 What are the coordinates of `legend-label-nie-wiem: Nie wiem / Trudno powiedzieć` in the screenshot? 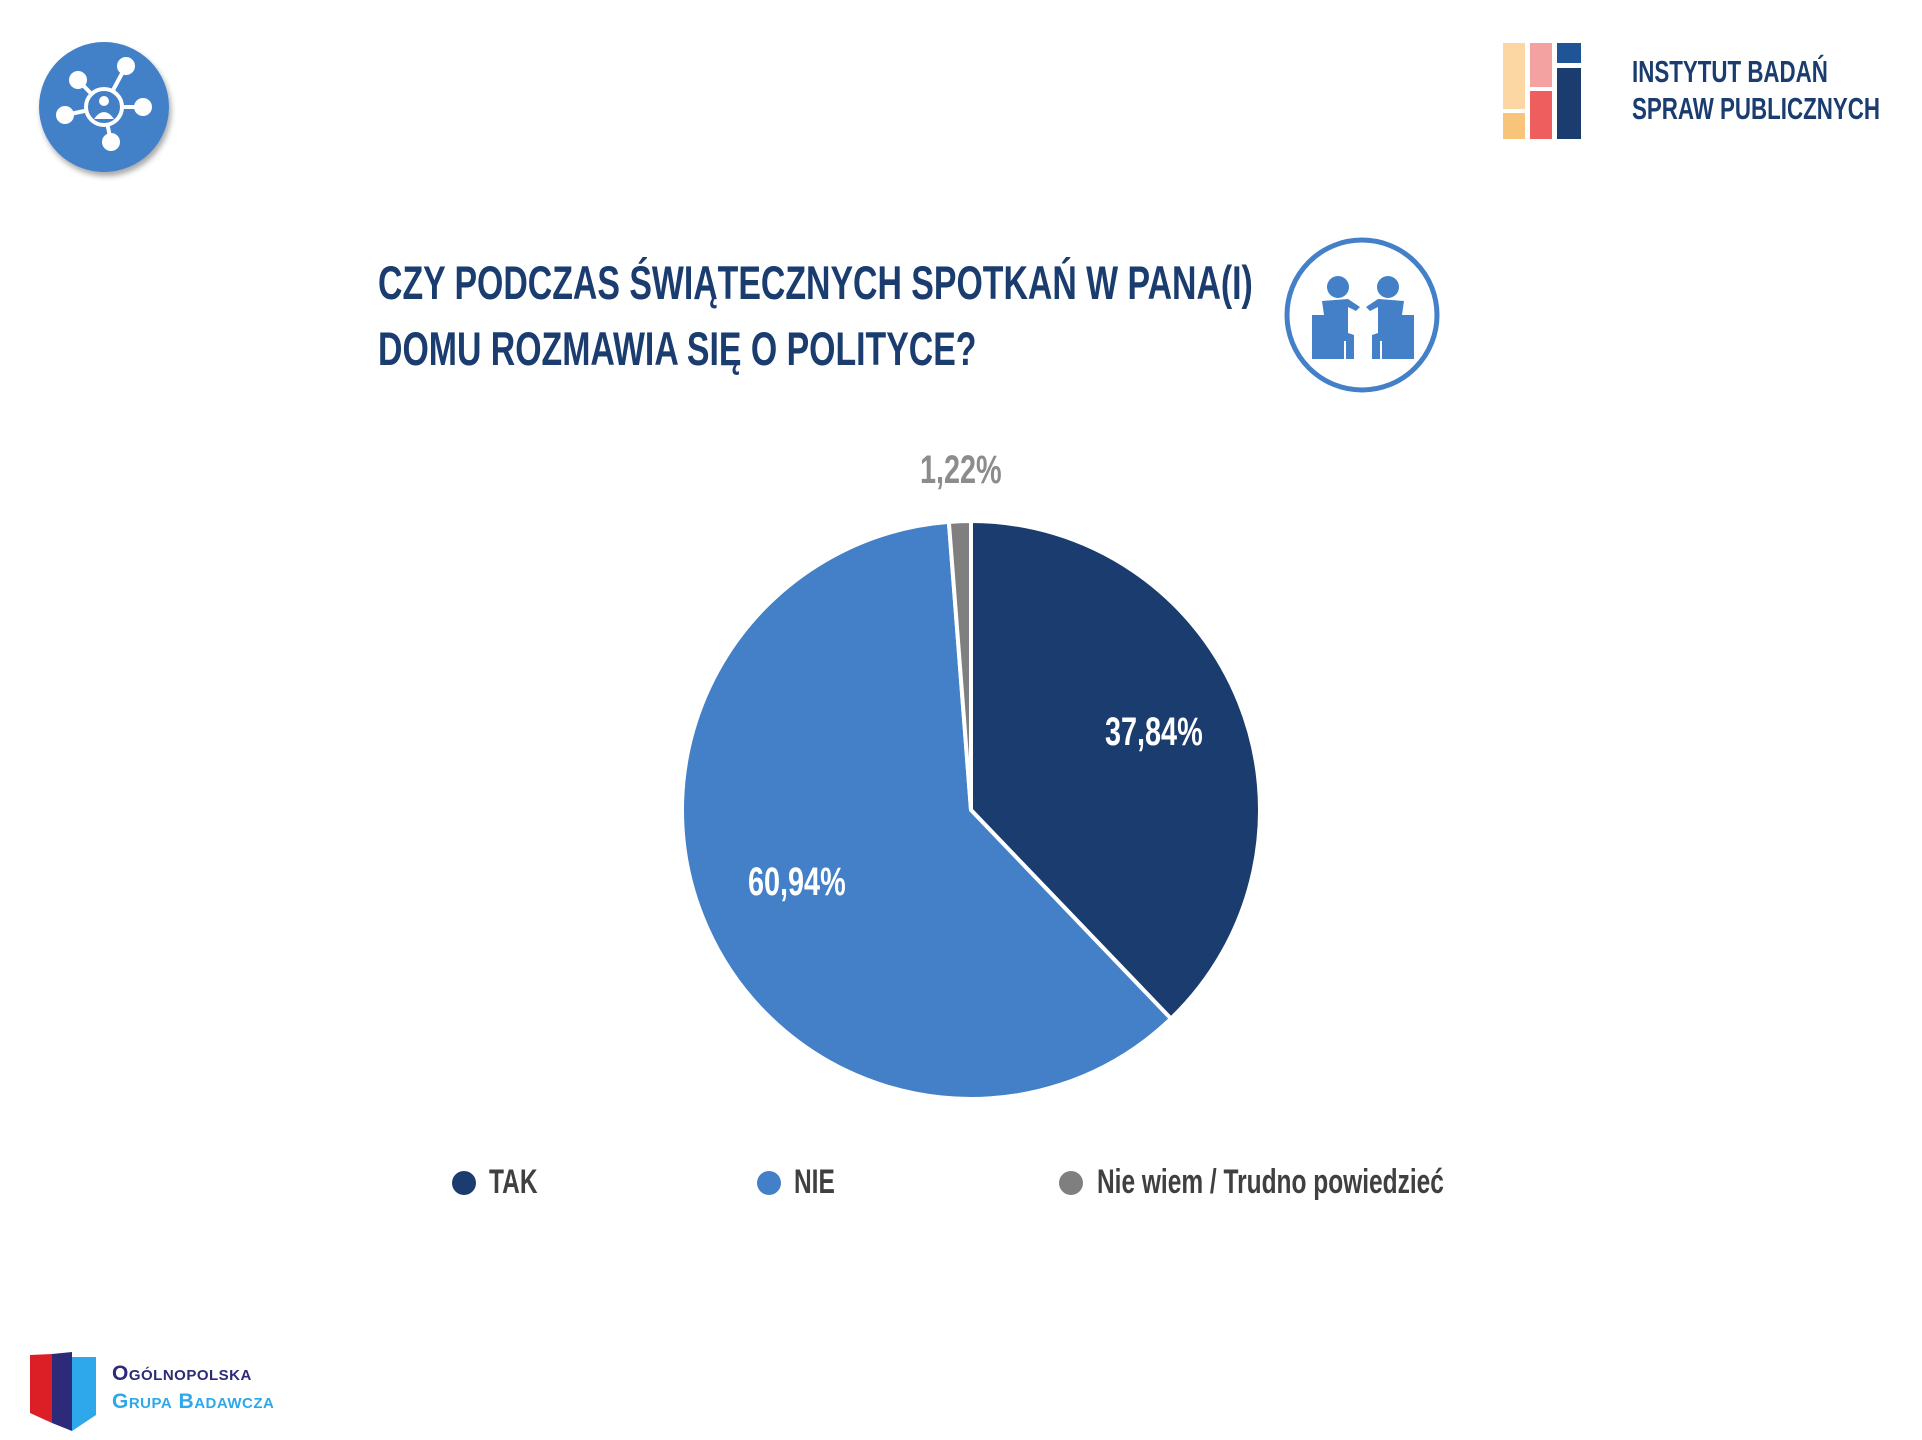 It's located at (1270, 1182).